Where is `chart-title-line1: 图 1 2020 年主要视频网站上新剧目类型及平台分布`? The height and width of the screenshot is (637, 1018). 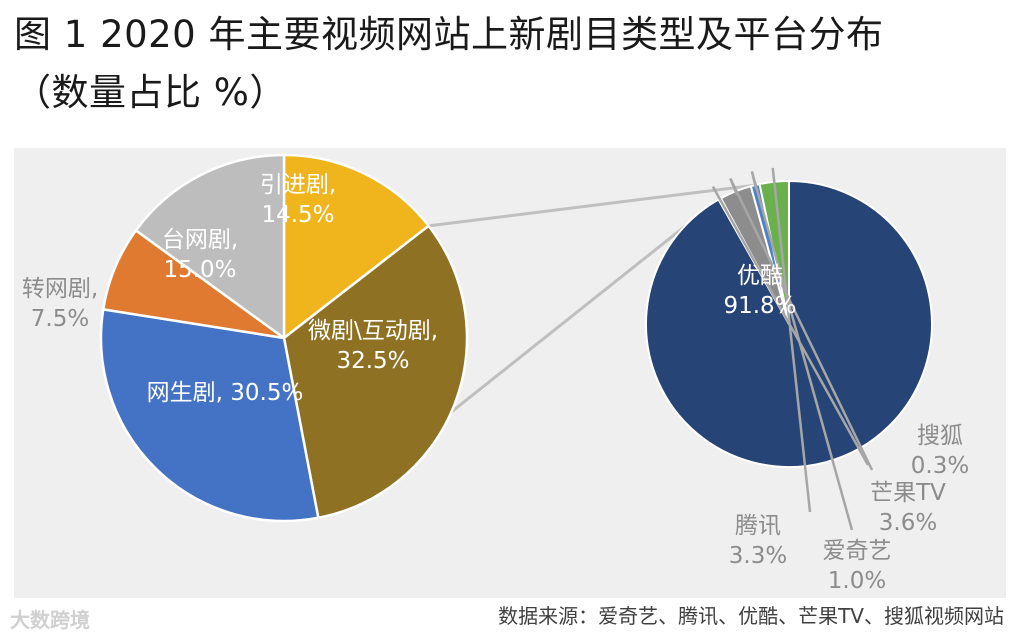 chart-title-line1: 图 1 2020 年主要视频网站上新剧目类型及平台分布 is located at coordinates (449, 34).